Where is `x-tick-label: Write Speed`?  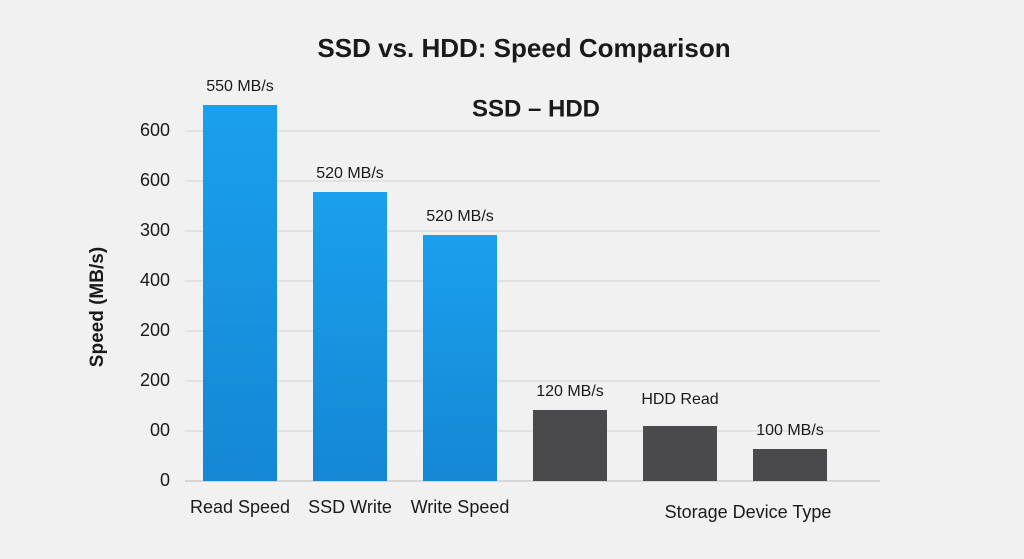 x-tick-label: Write Speed is located at coordinates (460, 507).